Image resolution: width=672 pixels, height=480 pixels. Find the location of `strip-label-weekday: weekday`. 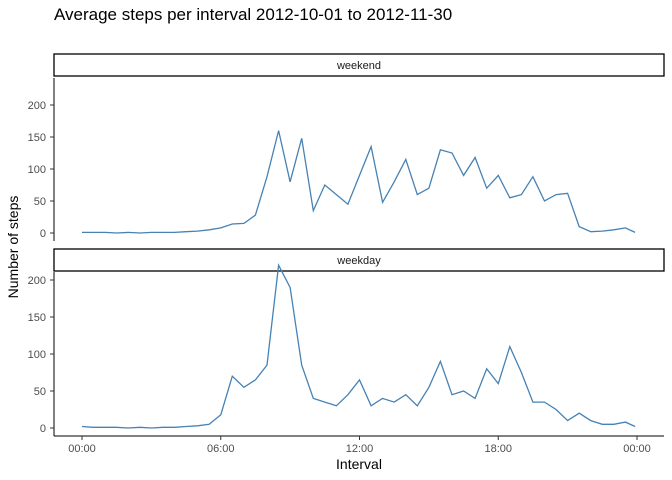

strip-label-weekday: weekday is located at coordinates (358, 261).